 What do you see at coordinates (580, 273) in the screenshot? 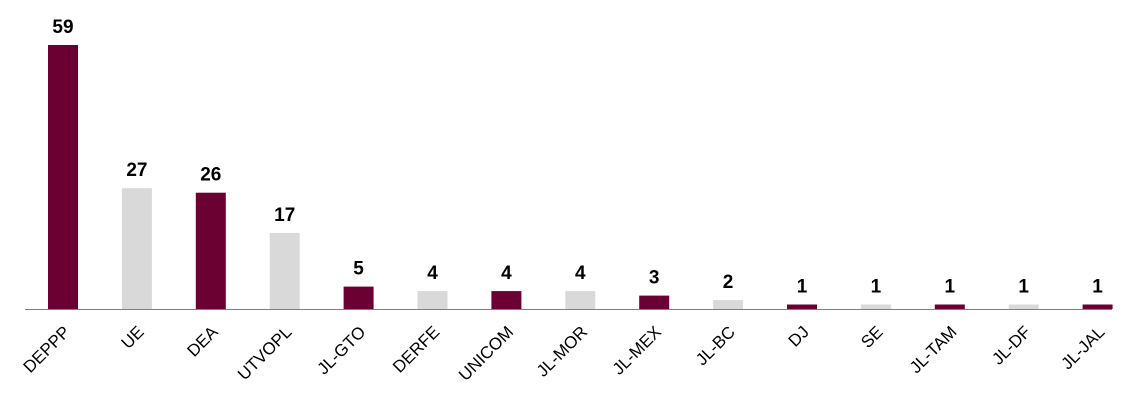
I see `data-label-jl-mor: 4` at bounding box center [580, 273].